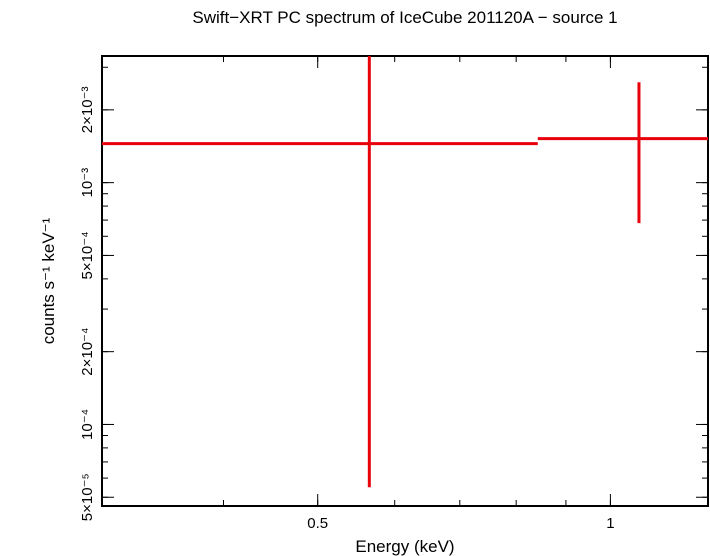 The image size is (710, 556). What do you see at coordinates (87, 352) in the screenshot?
I see `y-tick-label: 2×10⁻⁴` at bounding box center [87, 352].